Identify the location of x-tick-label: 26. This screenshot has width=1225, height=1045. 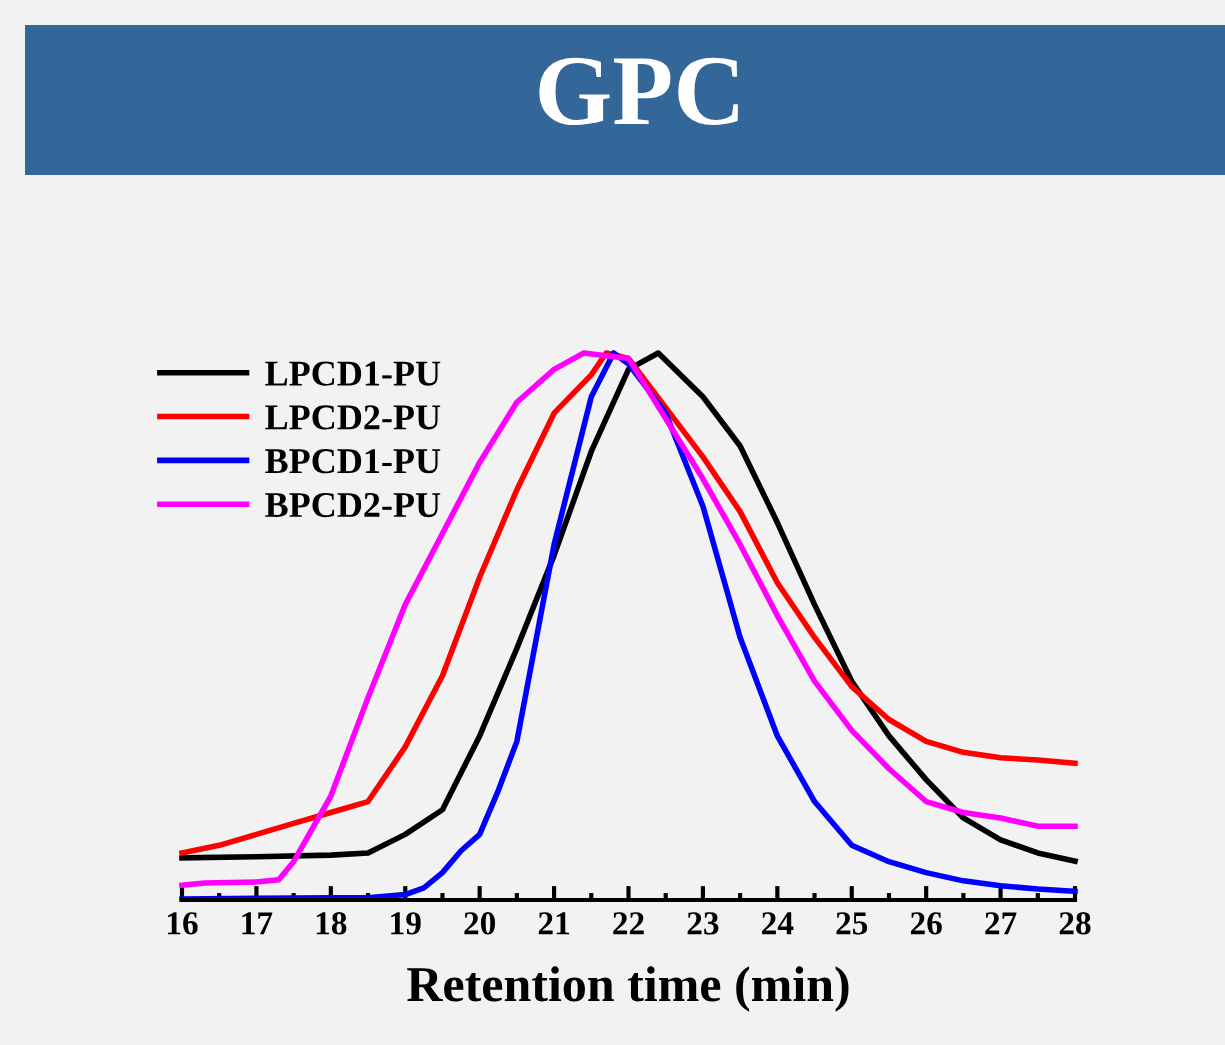
(926, 923).